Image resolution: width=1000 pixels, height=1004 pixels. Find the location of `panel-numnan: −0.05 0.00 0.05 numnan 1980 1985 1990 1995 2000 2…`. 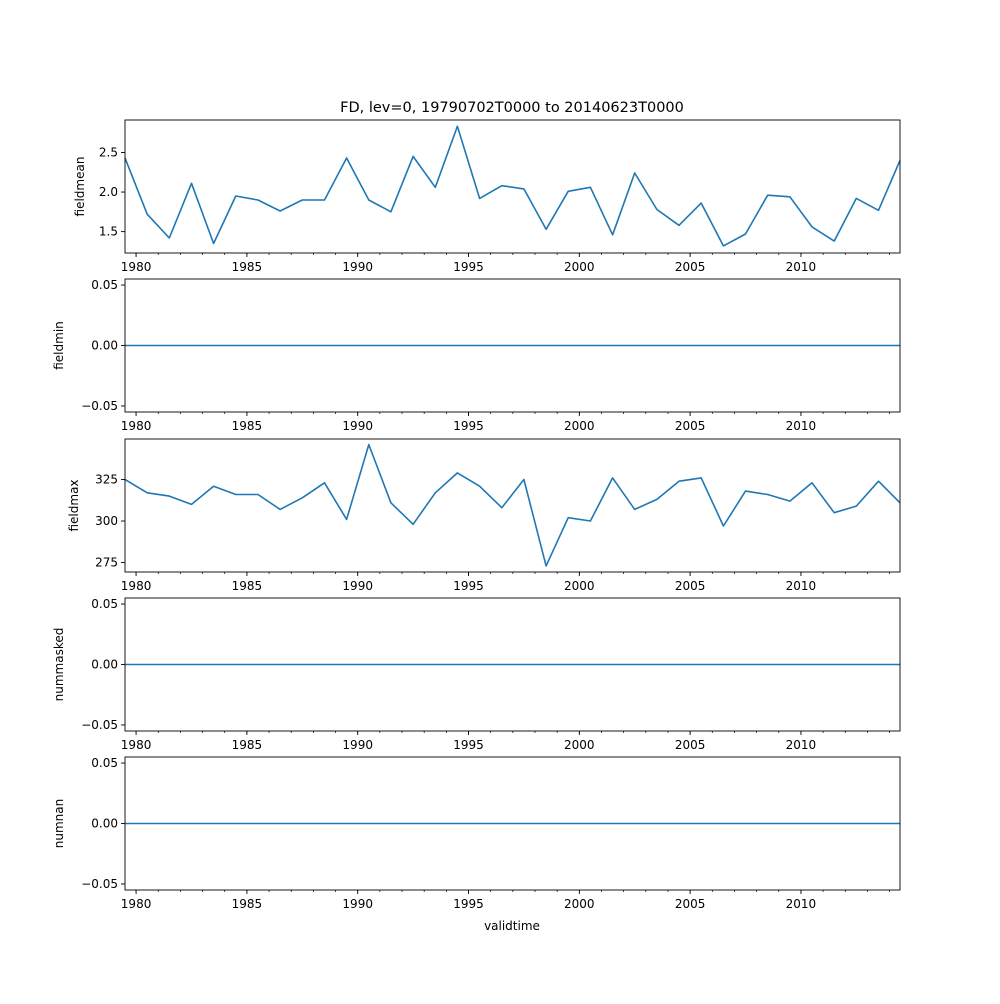

panel-numnan: −0.05 0.00 0.05 numnan 1980 1985 1990 1995 2000 2… is located at coordinates (476, 833).